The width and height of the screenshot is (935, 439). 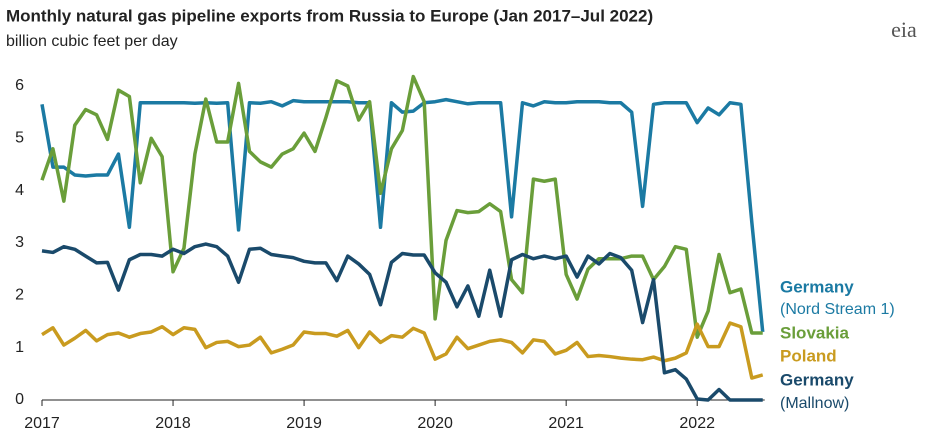 I want to click on y-tick-label: 3, so click(x=19, y=242).